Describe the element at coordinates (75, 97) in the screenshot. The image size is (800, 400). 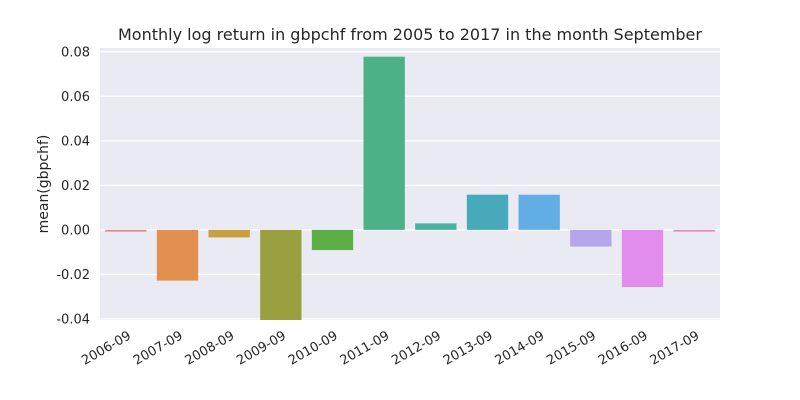
I see `y-tick-label: 0.06` at that location.